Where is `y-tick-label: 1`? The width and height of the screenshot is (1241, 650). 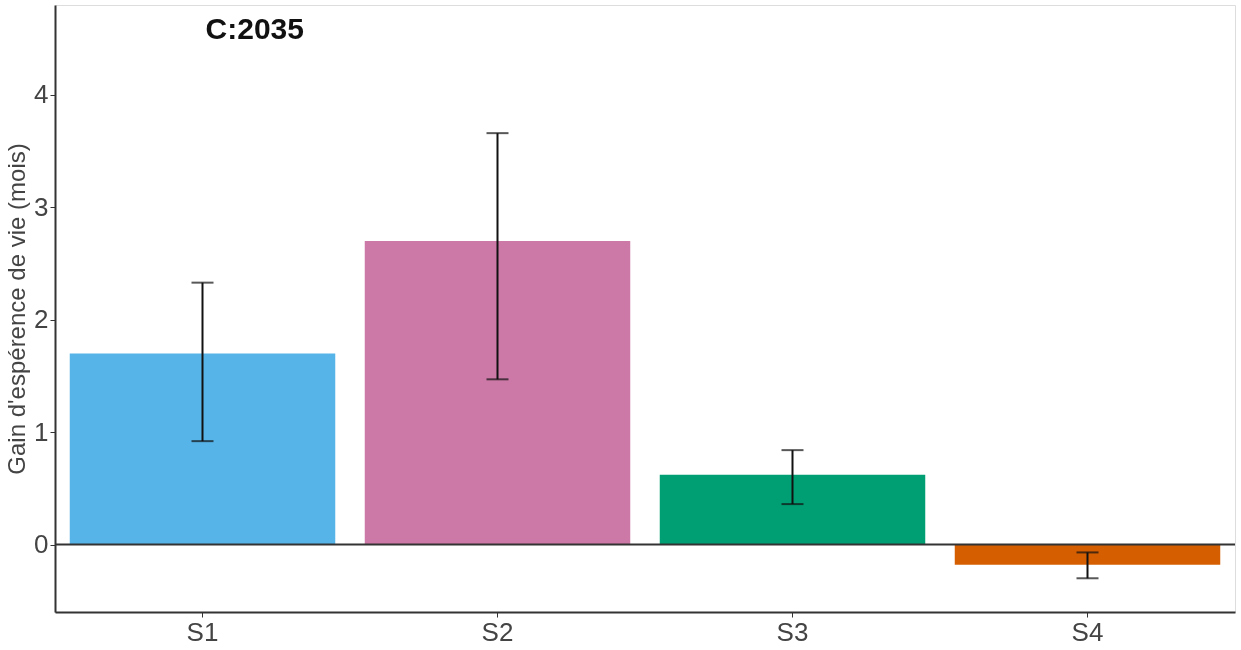 y-tick-label: 1 is located at coordinates (41, 431).